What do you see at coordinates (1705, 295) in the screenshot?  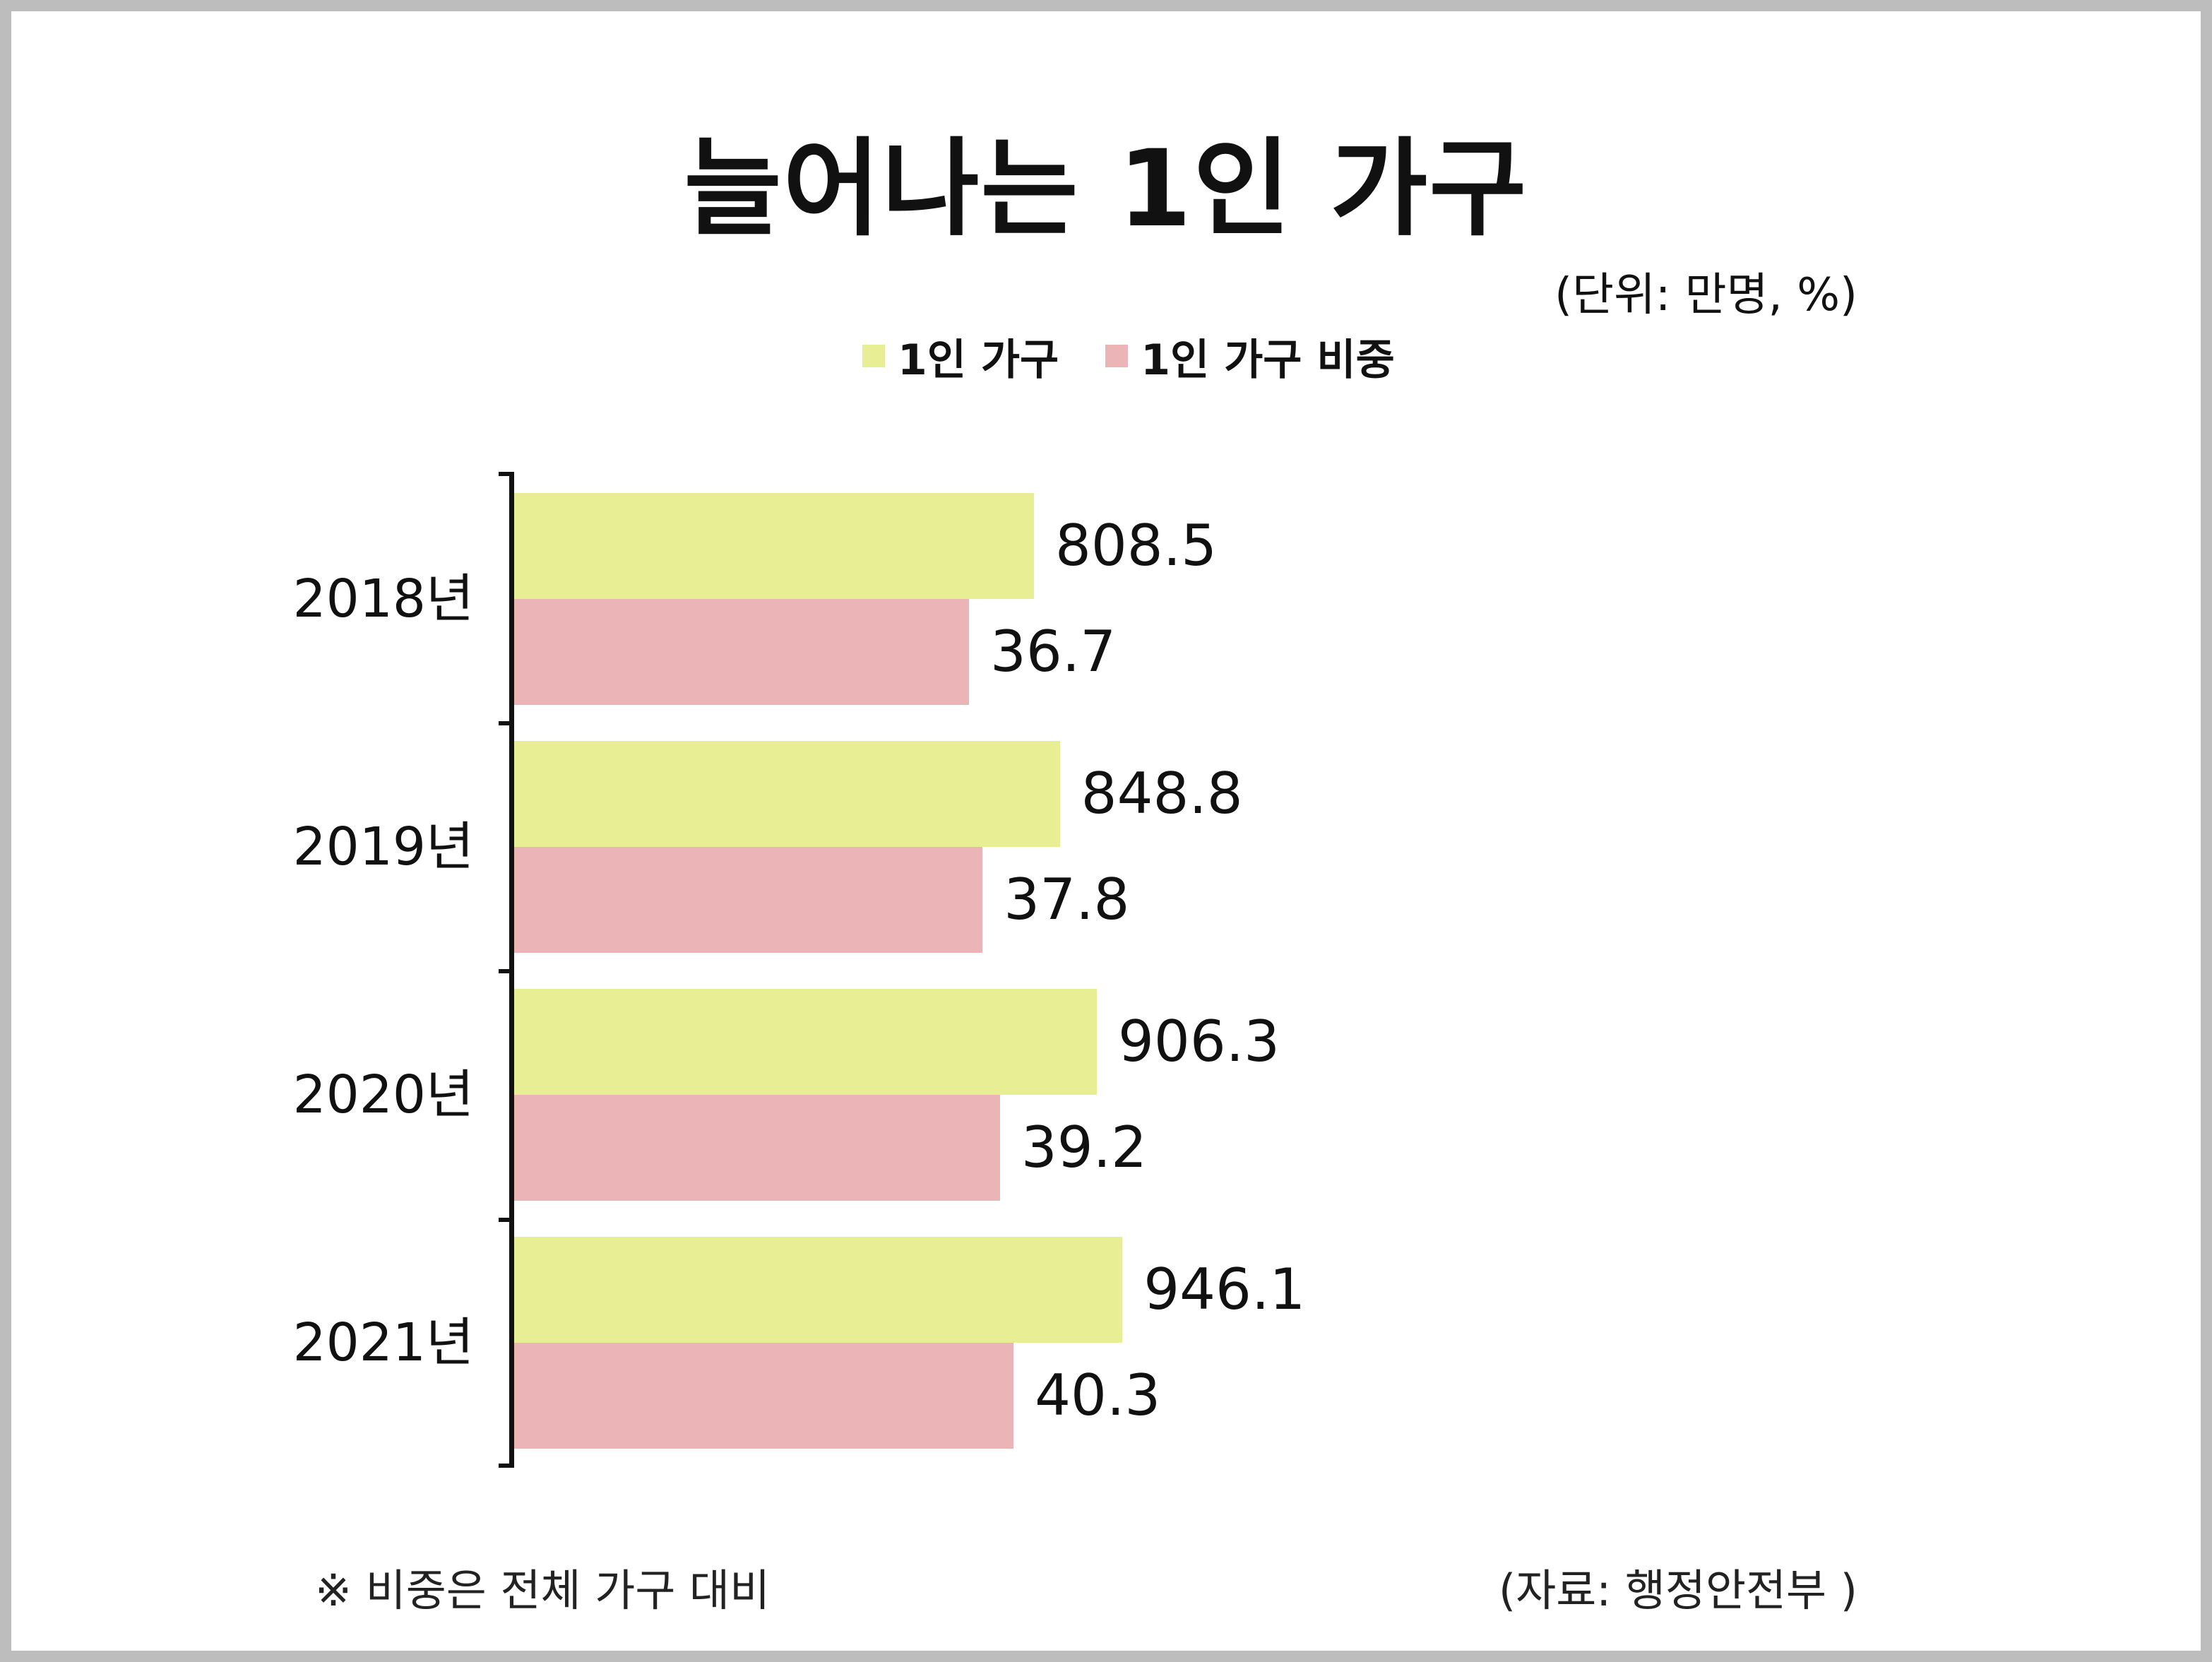 I see `unit-note: (단위: 만명, %)` at bounding box center [1705, 295].